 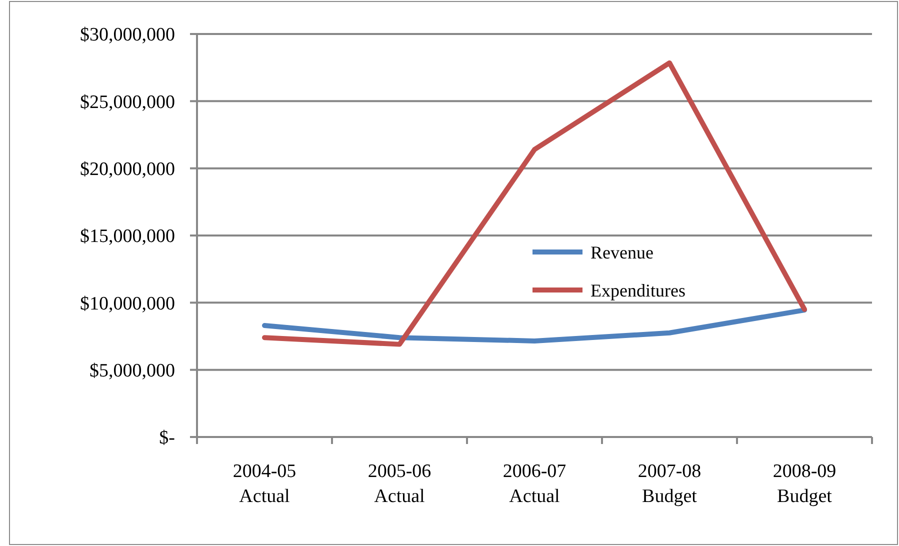 What do you see at coordinates (127, 102) in the screenshot?
I see `y-tick-label: $25,000,000` at bounding box center [127, 102].